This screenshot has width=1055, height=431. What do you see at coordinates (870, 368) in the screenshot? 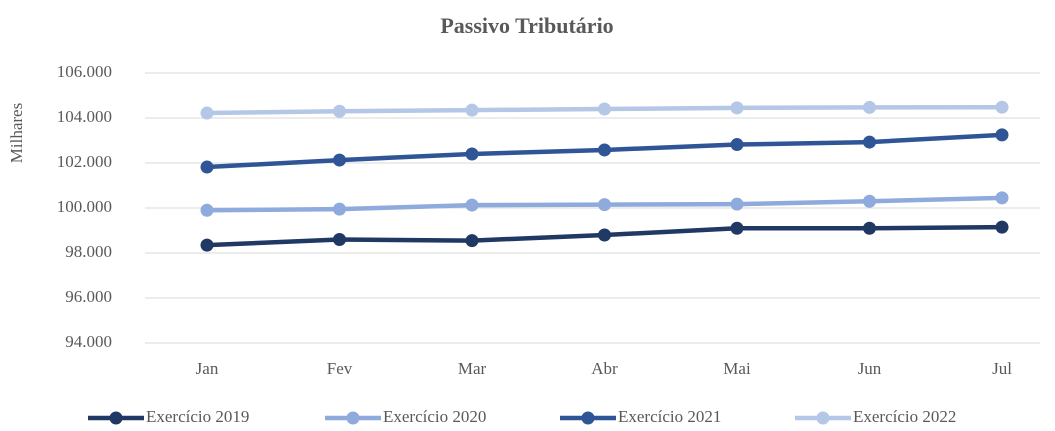
I see `x-tick-label: Jun` at bounding box center [870, 368].